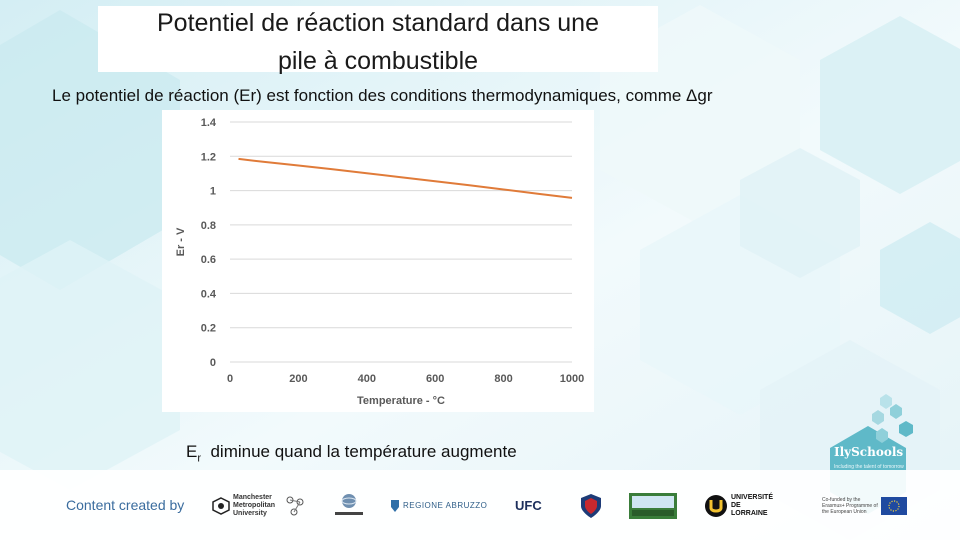 This screenshot has height=540, width=960. Describe the element at coordinates (572, 379) in the screenshot. I see `x-tick-label: 1000` at that location.